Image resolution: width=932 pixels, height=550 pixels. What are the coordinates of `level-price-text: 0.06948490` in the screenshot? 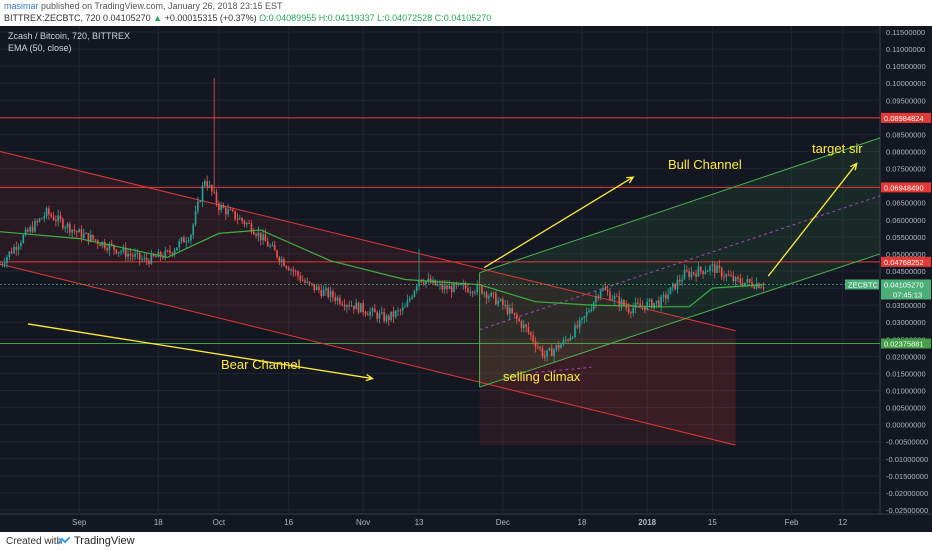 It's located at (904, 187).